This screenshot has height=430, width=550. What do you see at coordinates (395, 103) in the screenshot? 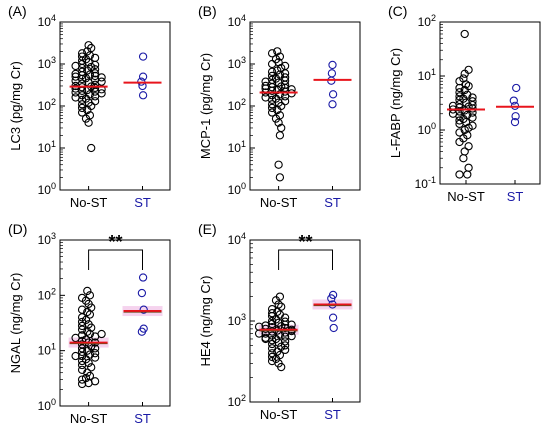
I see `y-axis-label: L-FABP (ng/mg Cr)` at bounding box center [395, 103].